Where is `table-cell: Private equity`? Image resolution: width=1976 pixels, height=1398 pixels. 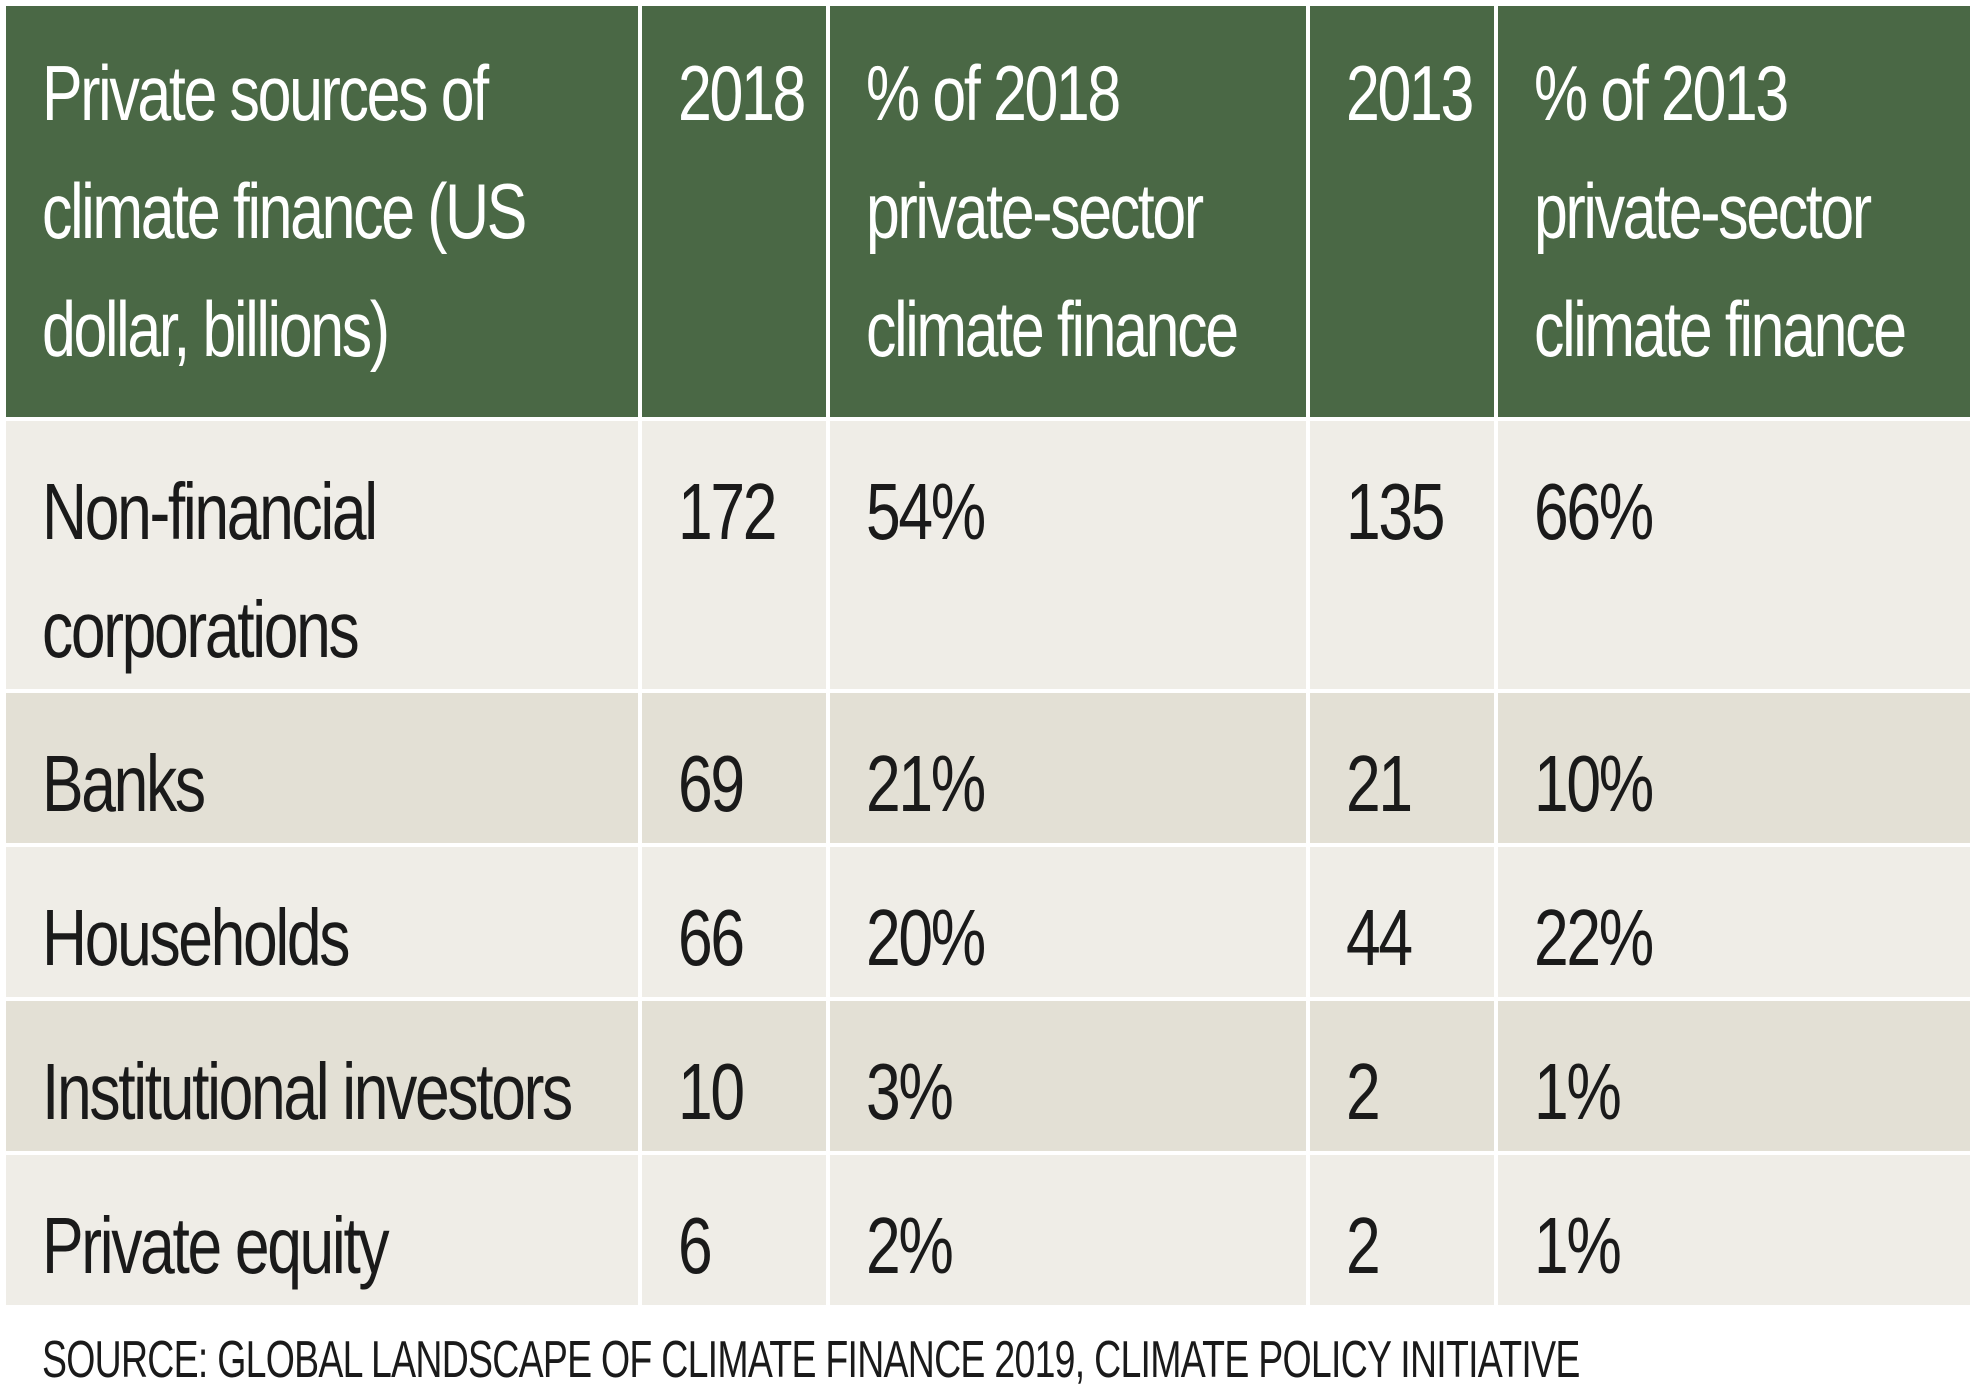
table-cell: Private equity is located at coordinates (324, 1232).